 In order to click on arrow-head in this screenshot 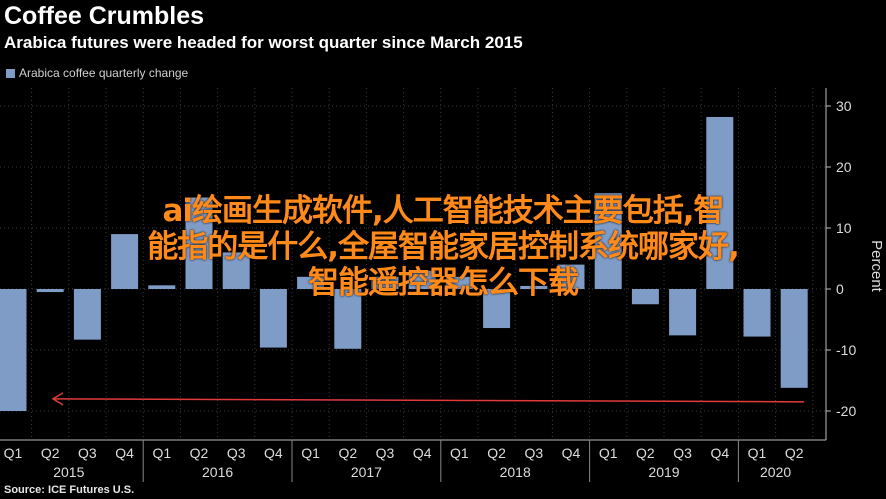, I will do `click(57, 399)`.